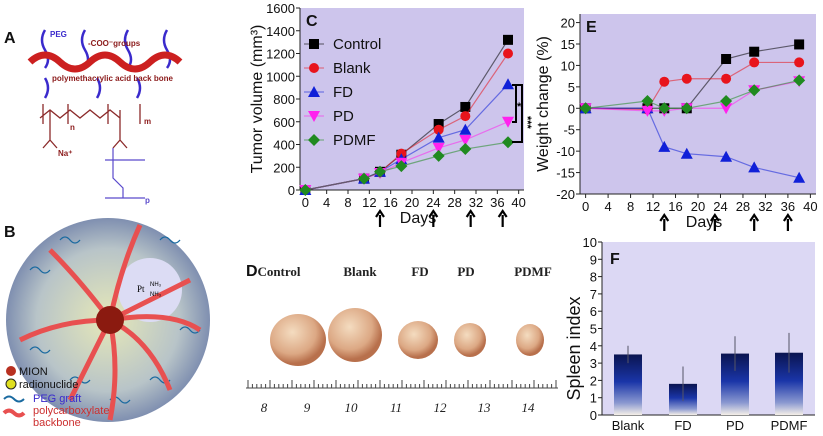  I want to click on significance-star: *, so click(519, 107).